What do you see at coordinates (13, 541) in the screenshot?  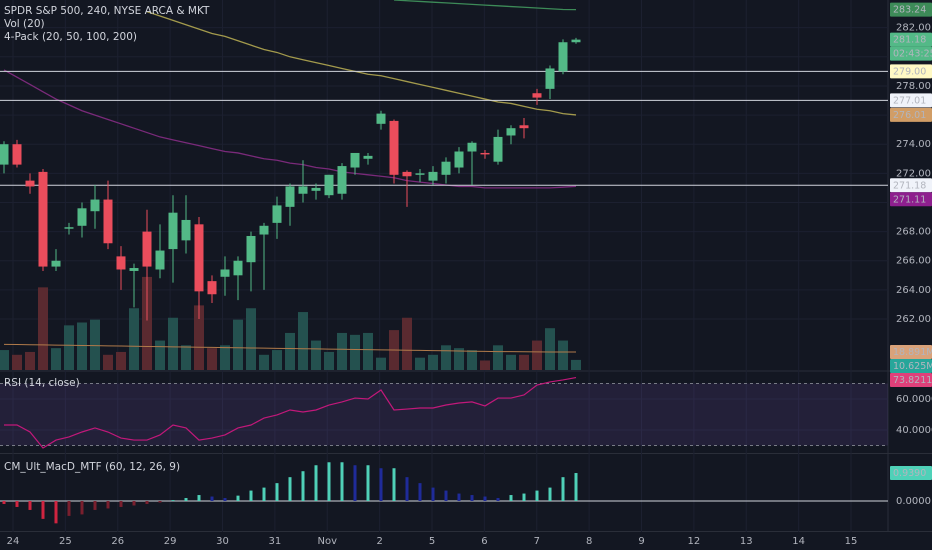 I see `x-tick-label: 24` at bounding box center [13, 541].